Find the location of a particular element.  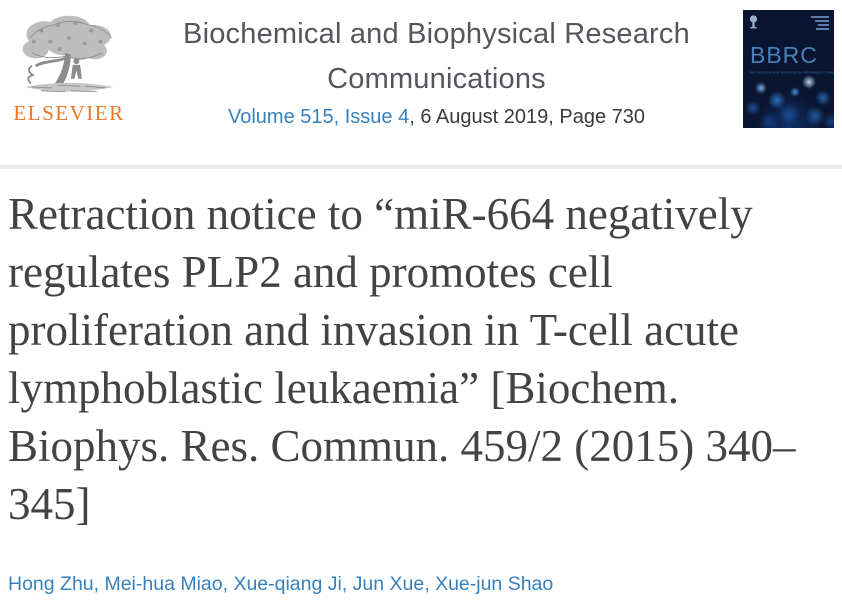

elsevier-tree-icon is located at coordinates (68, 54).